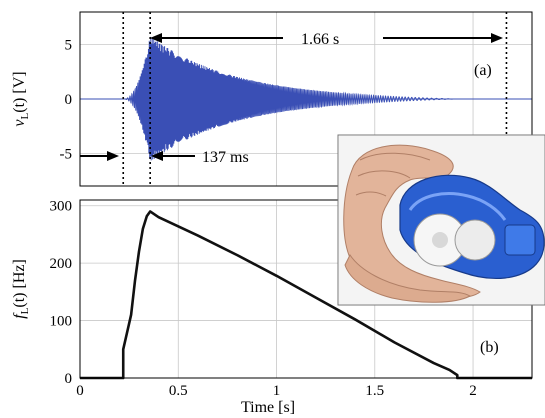  Describe the element at coordinates (457, 206) in the screenshot. I see `device-highlight-icon` at that location.